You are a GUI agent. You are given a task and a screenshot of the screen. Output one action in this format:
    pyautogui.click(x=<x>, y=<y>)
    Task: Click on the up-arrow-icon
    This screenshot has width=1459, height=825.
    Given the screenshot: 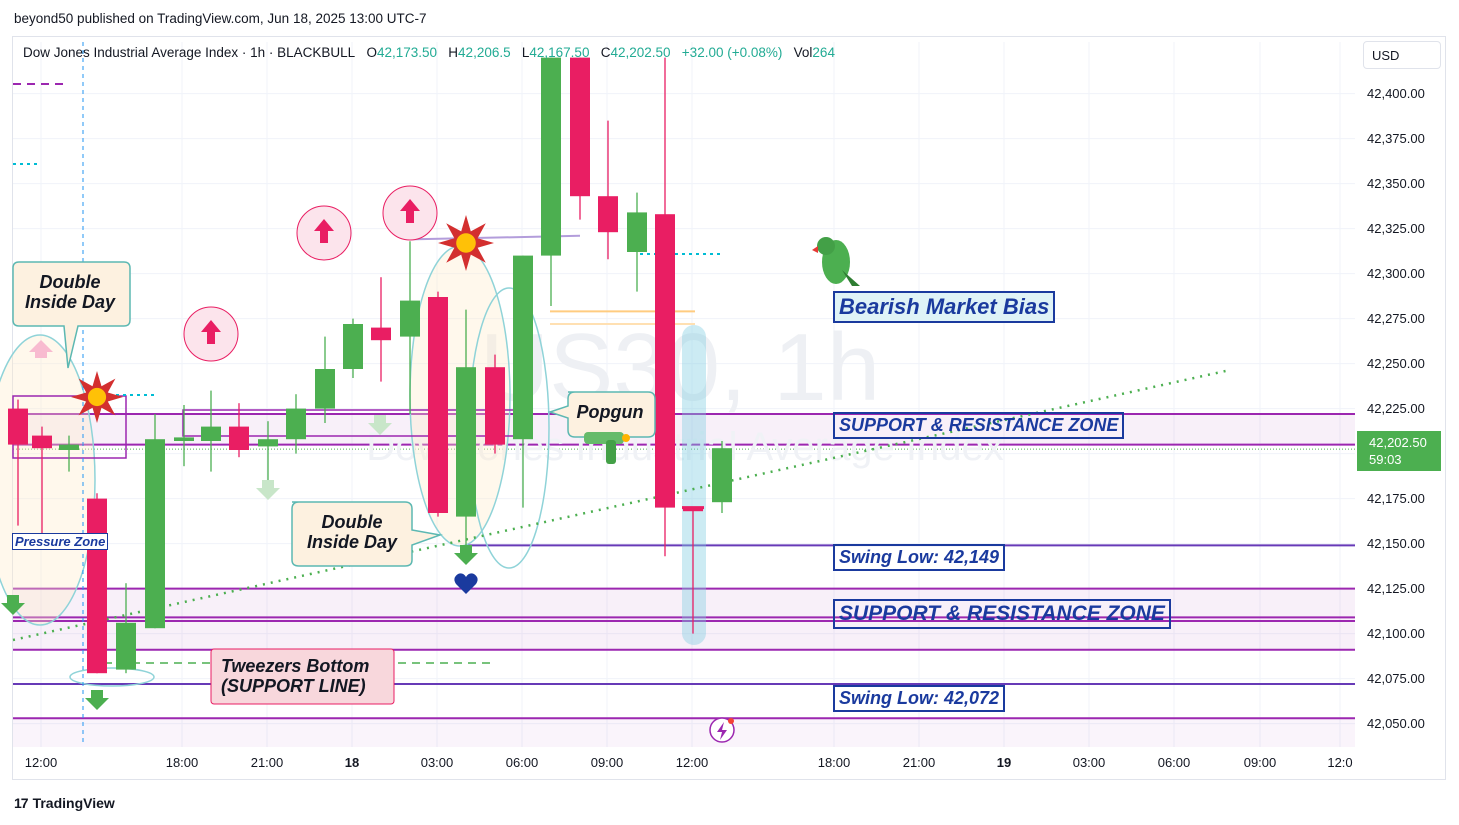 What is the action you would take?
    pyautogui.click(x=410, y=211)
    